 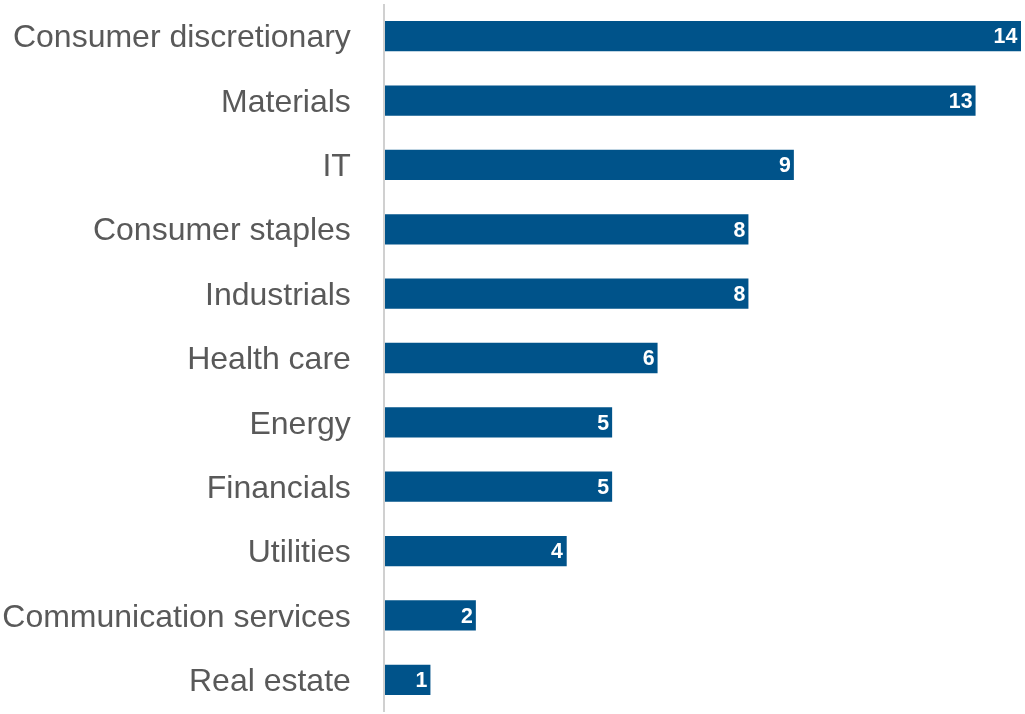 What do you see at coordinates (1005, 36) in the screenshot?
I see `data-label: 14` at bounding box center [1005, 36].